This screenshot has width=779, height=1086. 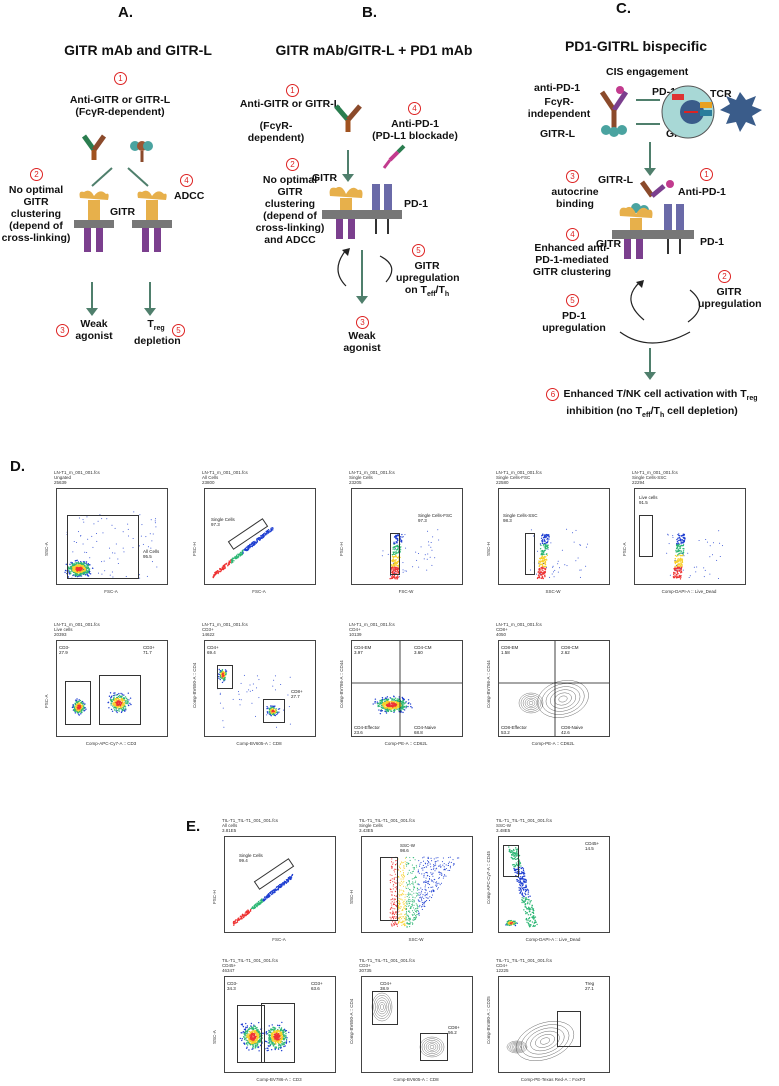 What do you see at coordinates (364, 204) in the screenshot?
I see `panel-b-diagram` at bounding box center [364, 204].